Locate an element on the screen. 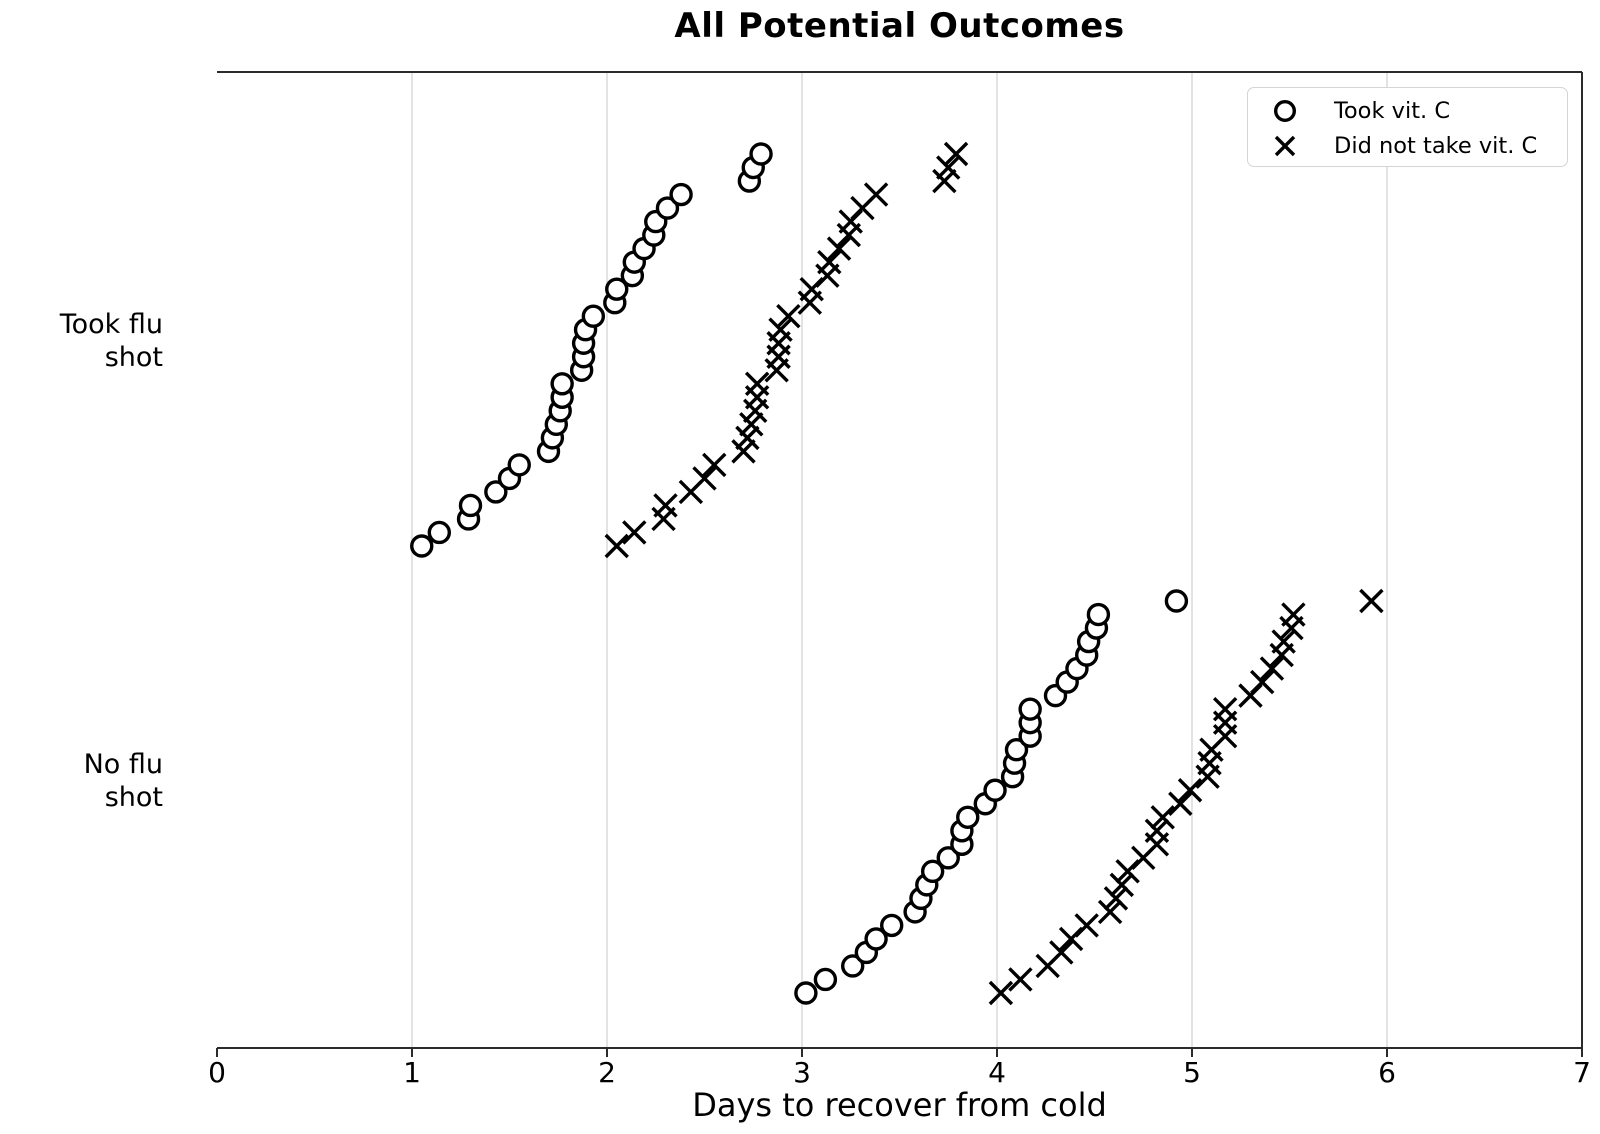 This screenshot has width=1600, height=1134. x-axis-label: Days to recover from cold is located at coordinates (899, 1105).